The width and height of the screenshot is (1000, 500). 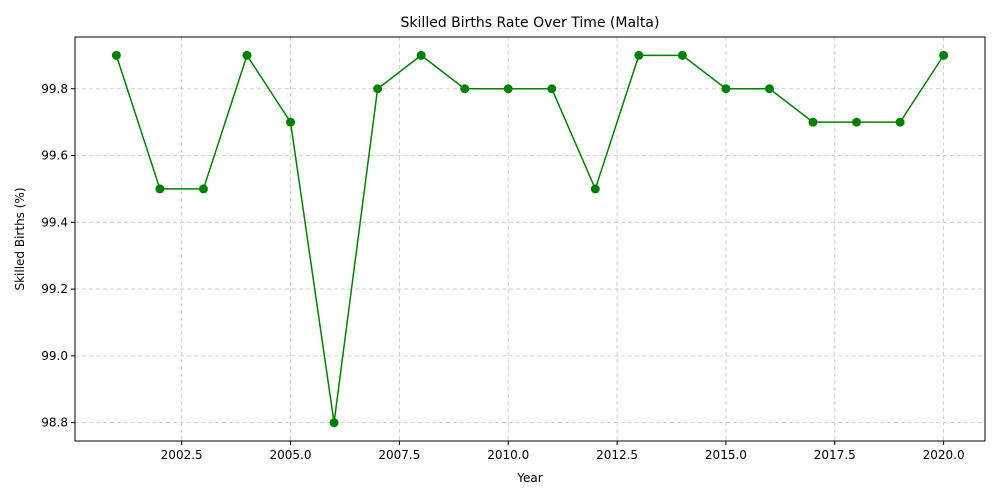 What do you see at coordinates (182, 455) in the screenshot?
I see `x-tick-label: 2002.5` at bounding box center [182, 455].